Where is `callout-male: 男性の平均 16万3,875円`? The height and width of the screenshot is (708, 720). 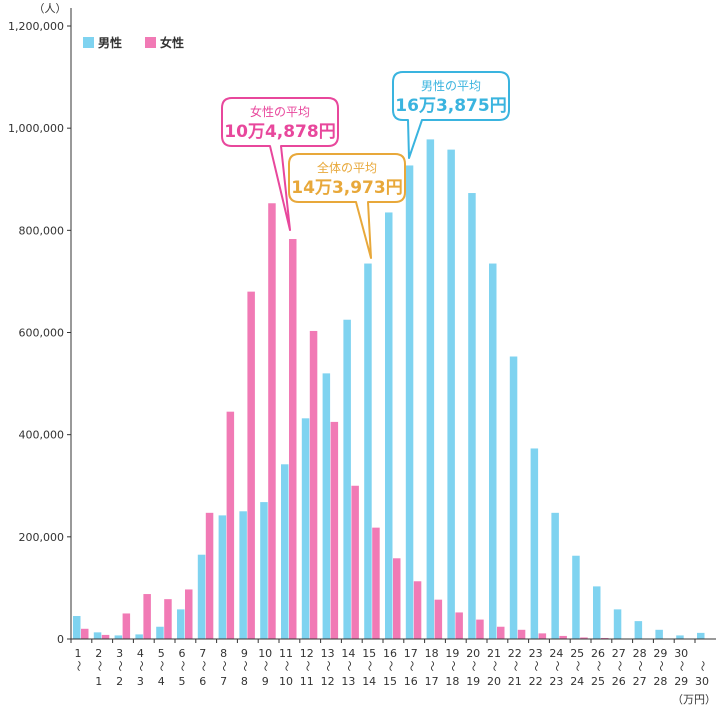
callout-male: 男性の平均 16万3,875円 is located at coordinates (451, 115).